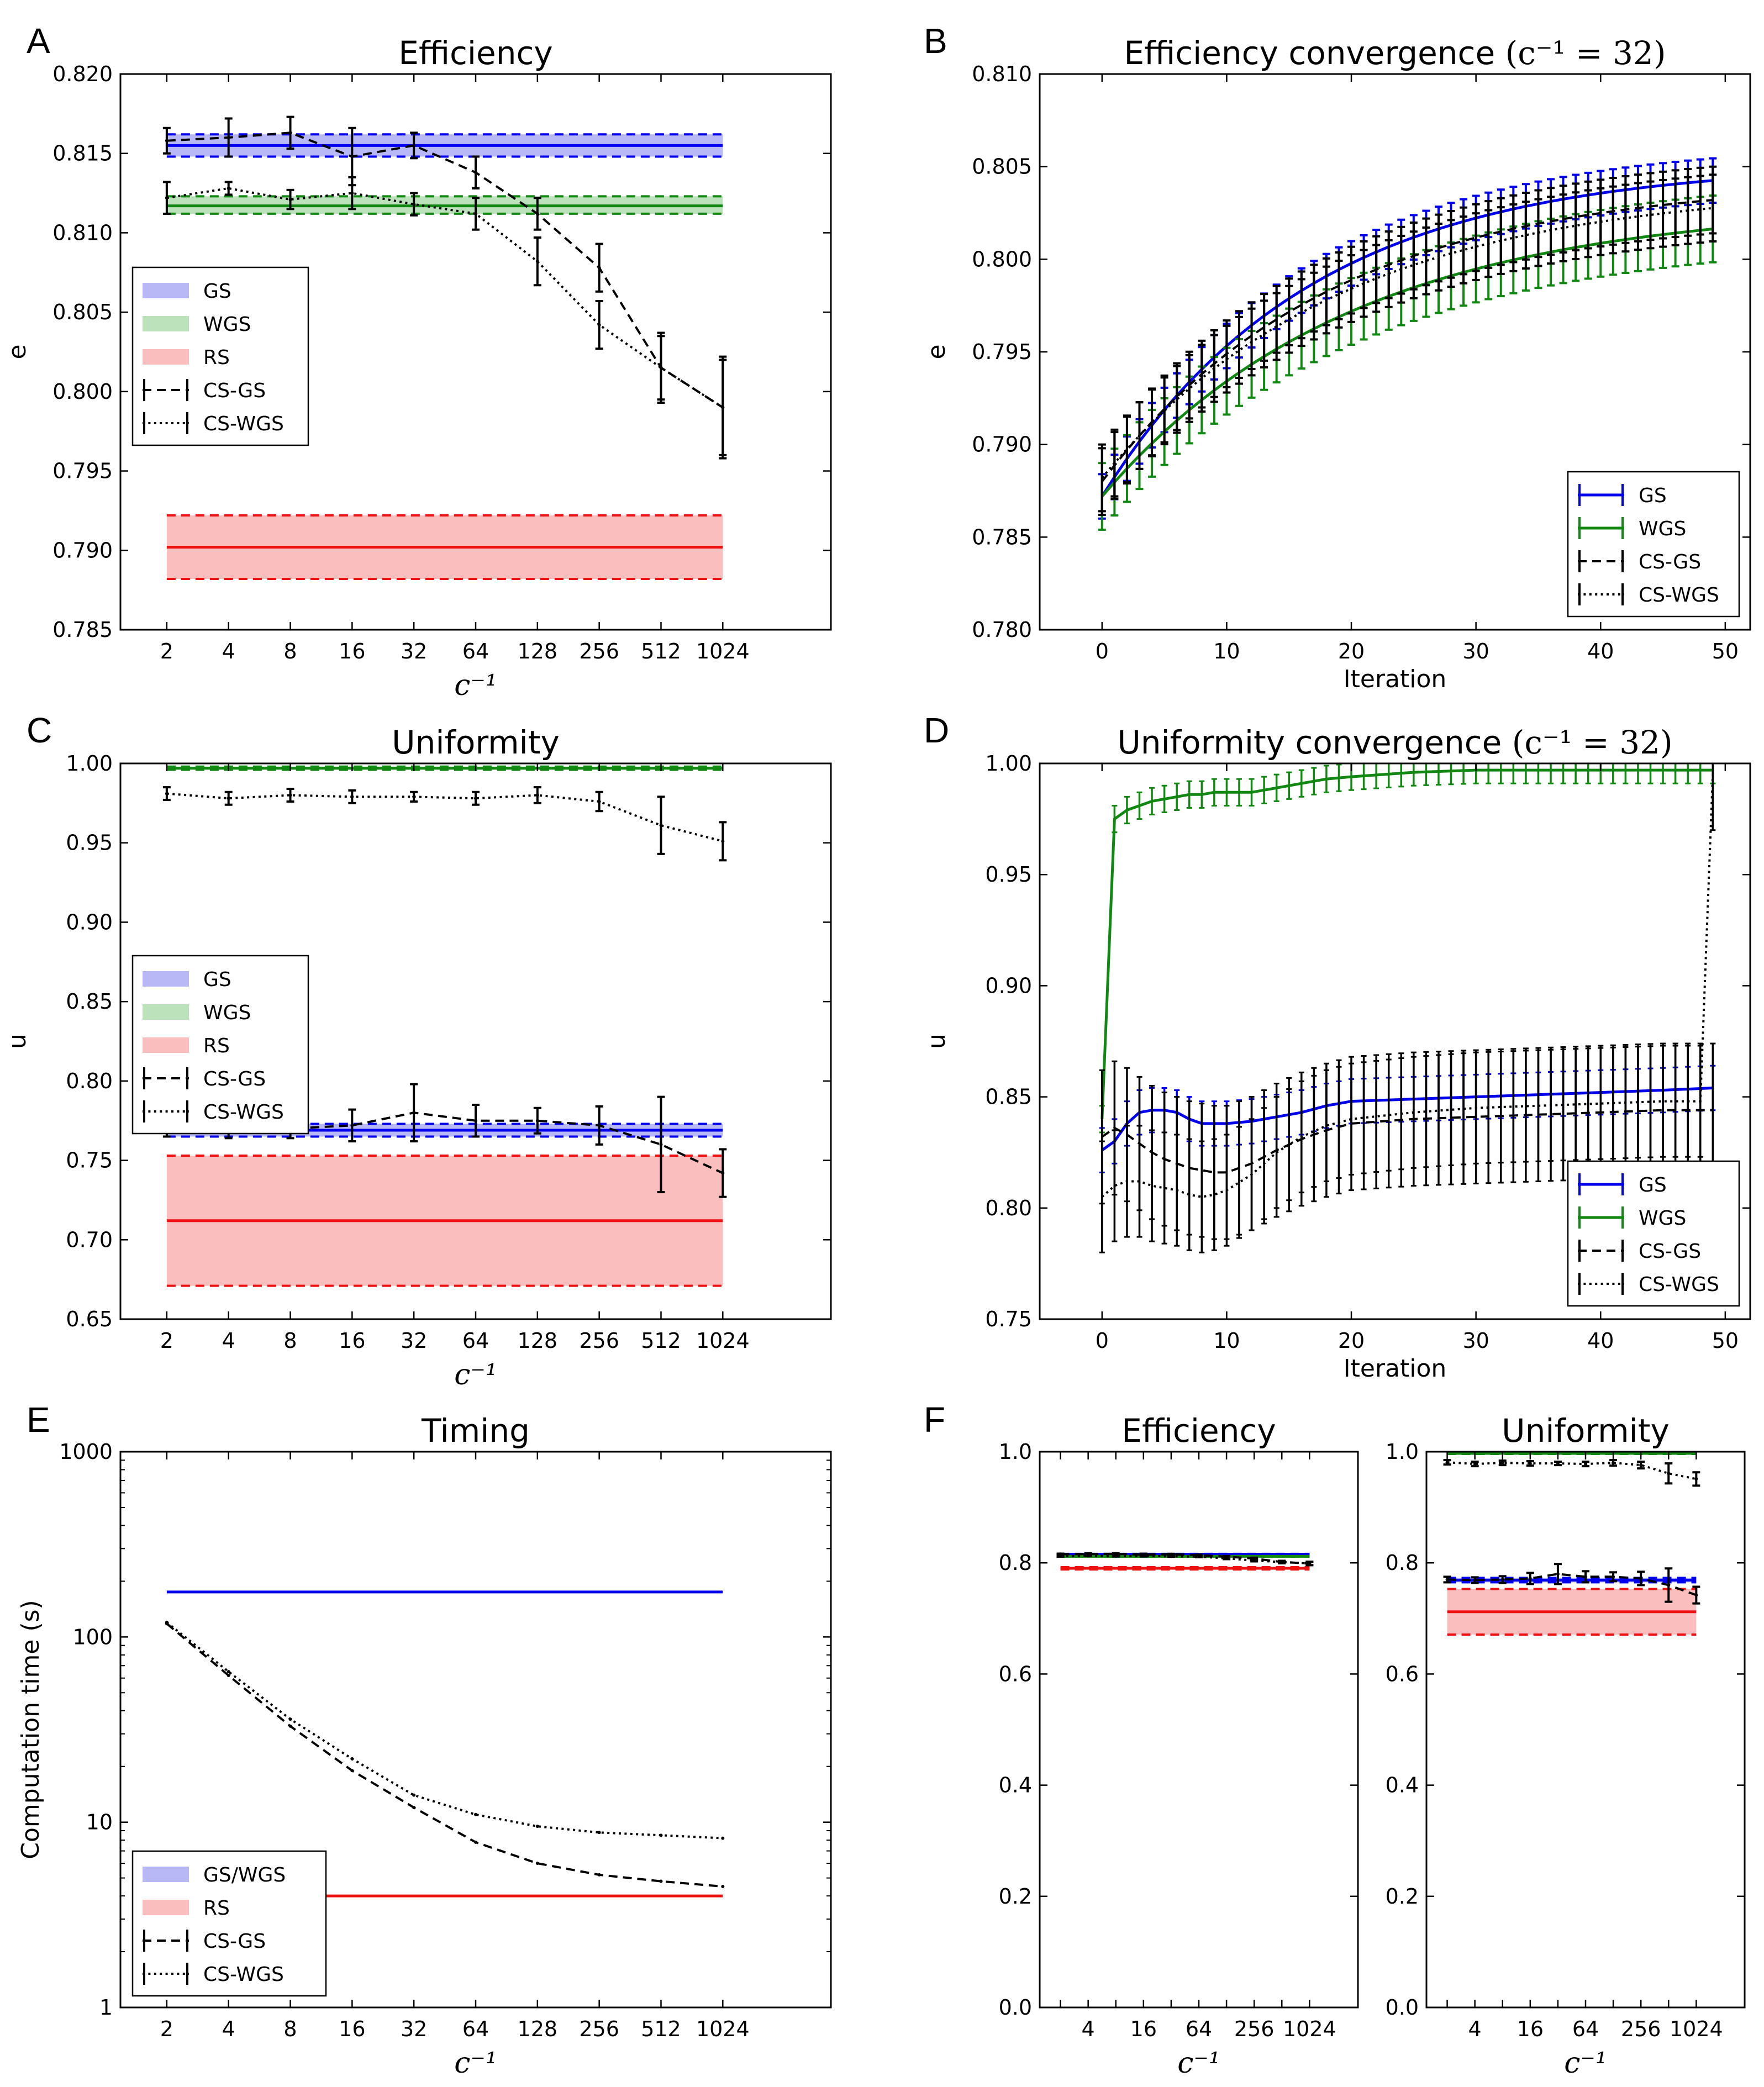 The image size is (1764, 2087). Describe the element at coordinates (1008, 763) in the screenshot. I see `ytick-label: 1.00` at that location.